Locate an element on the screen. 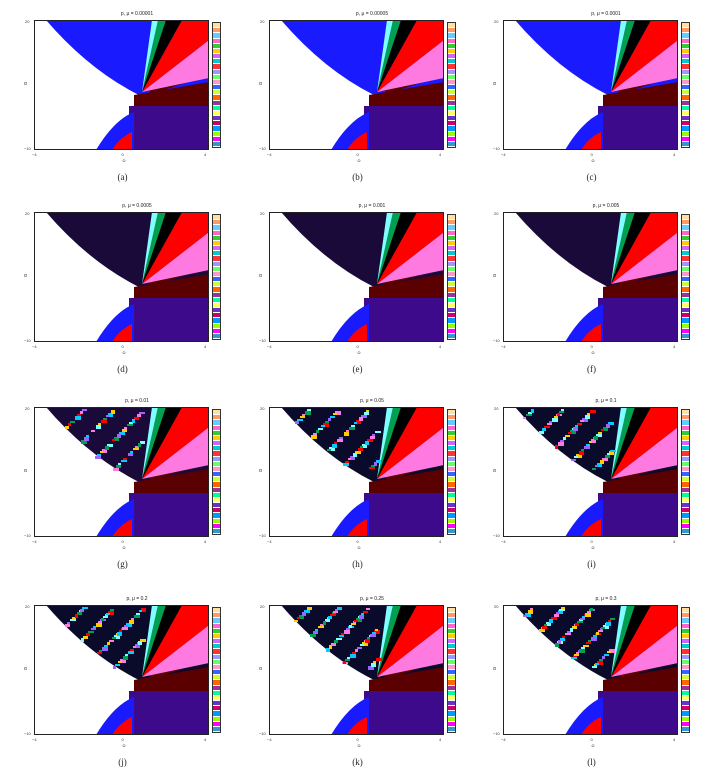  stability-diagram is located at coordinates (121, 472).